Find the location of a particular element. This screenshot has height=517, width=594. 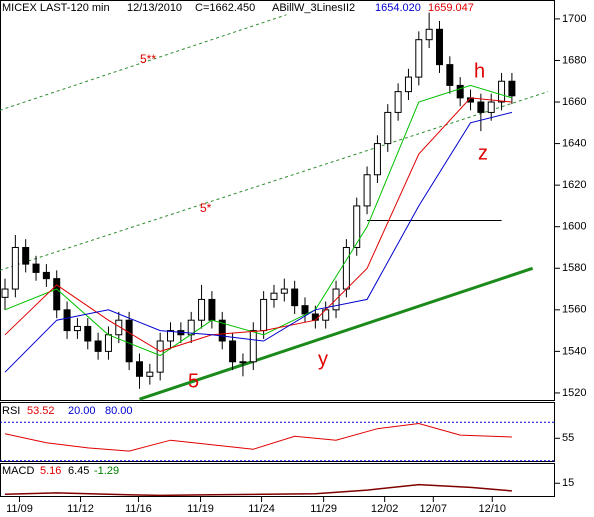

macd-value: 5.16 is located at coordinates (50, 471).